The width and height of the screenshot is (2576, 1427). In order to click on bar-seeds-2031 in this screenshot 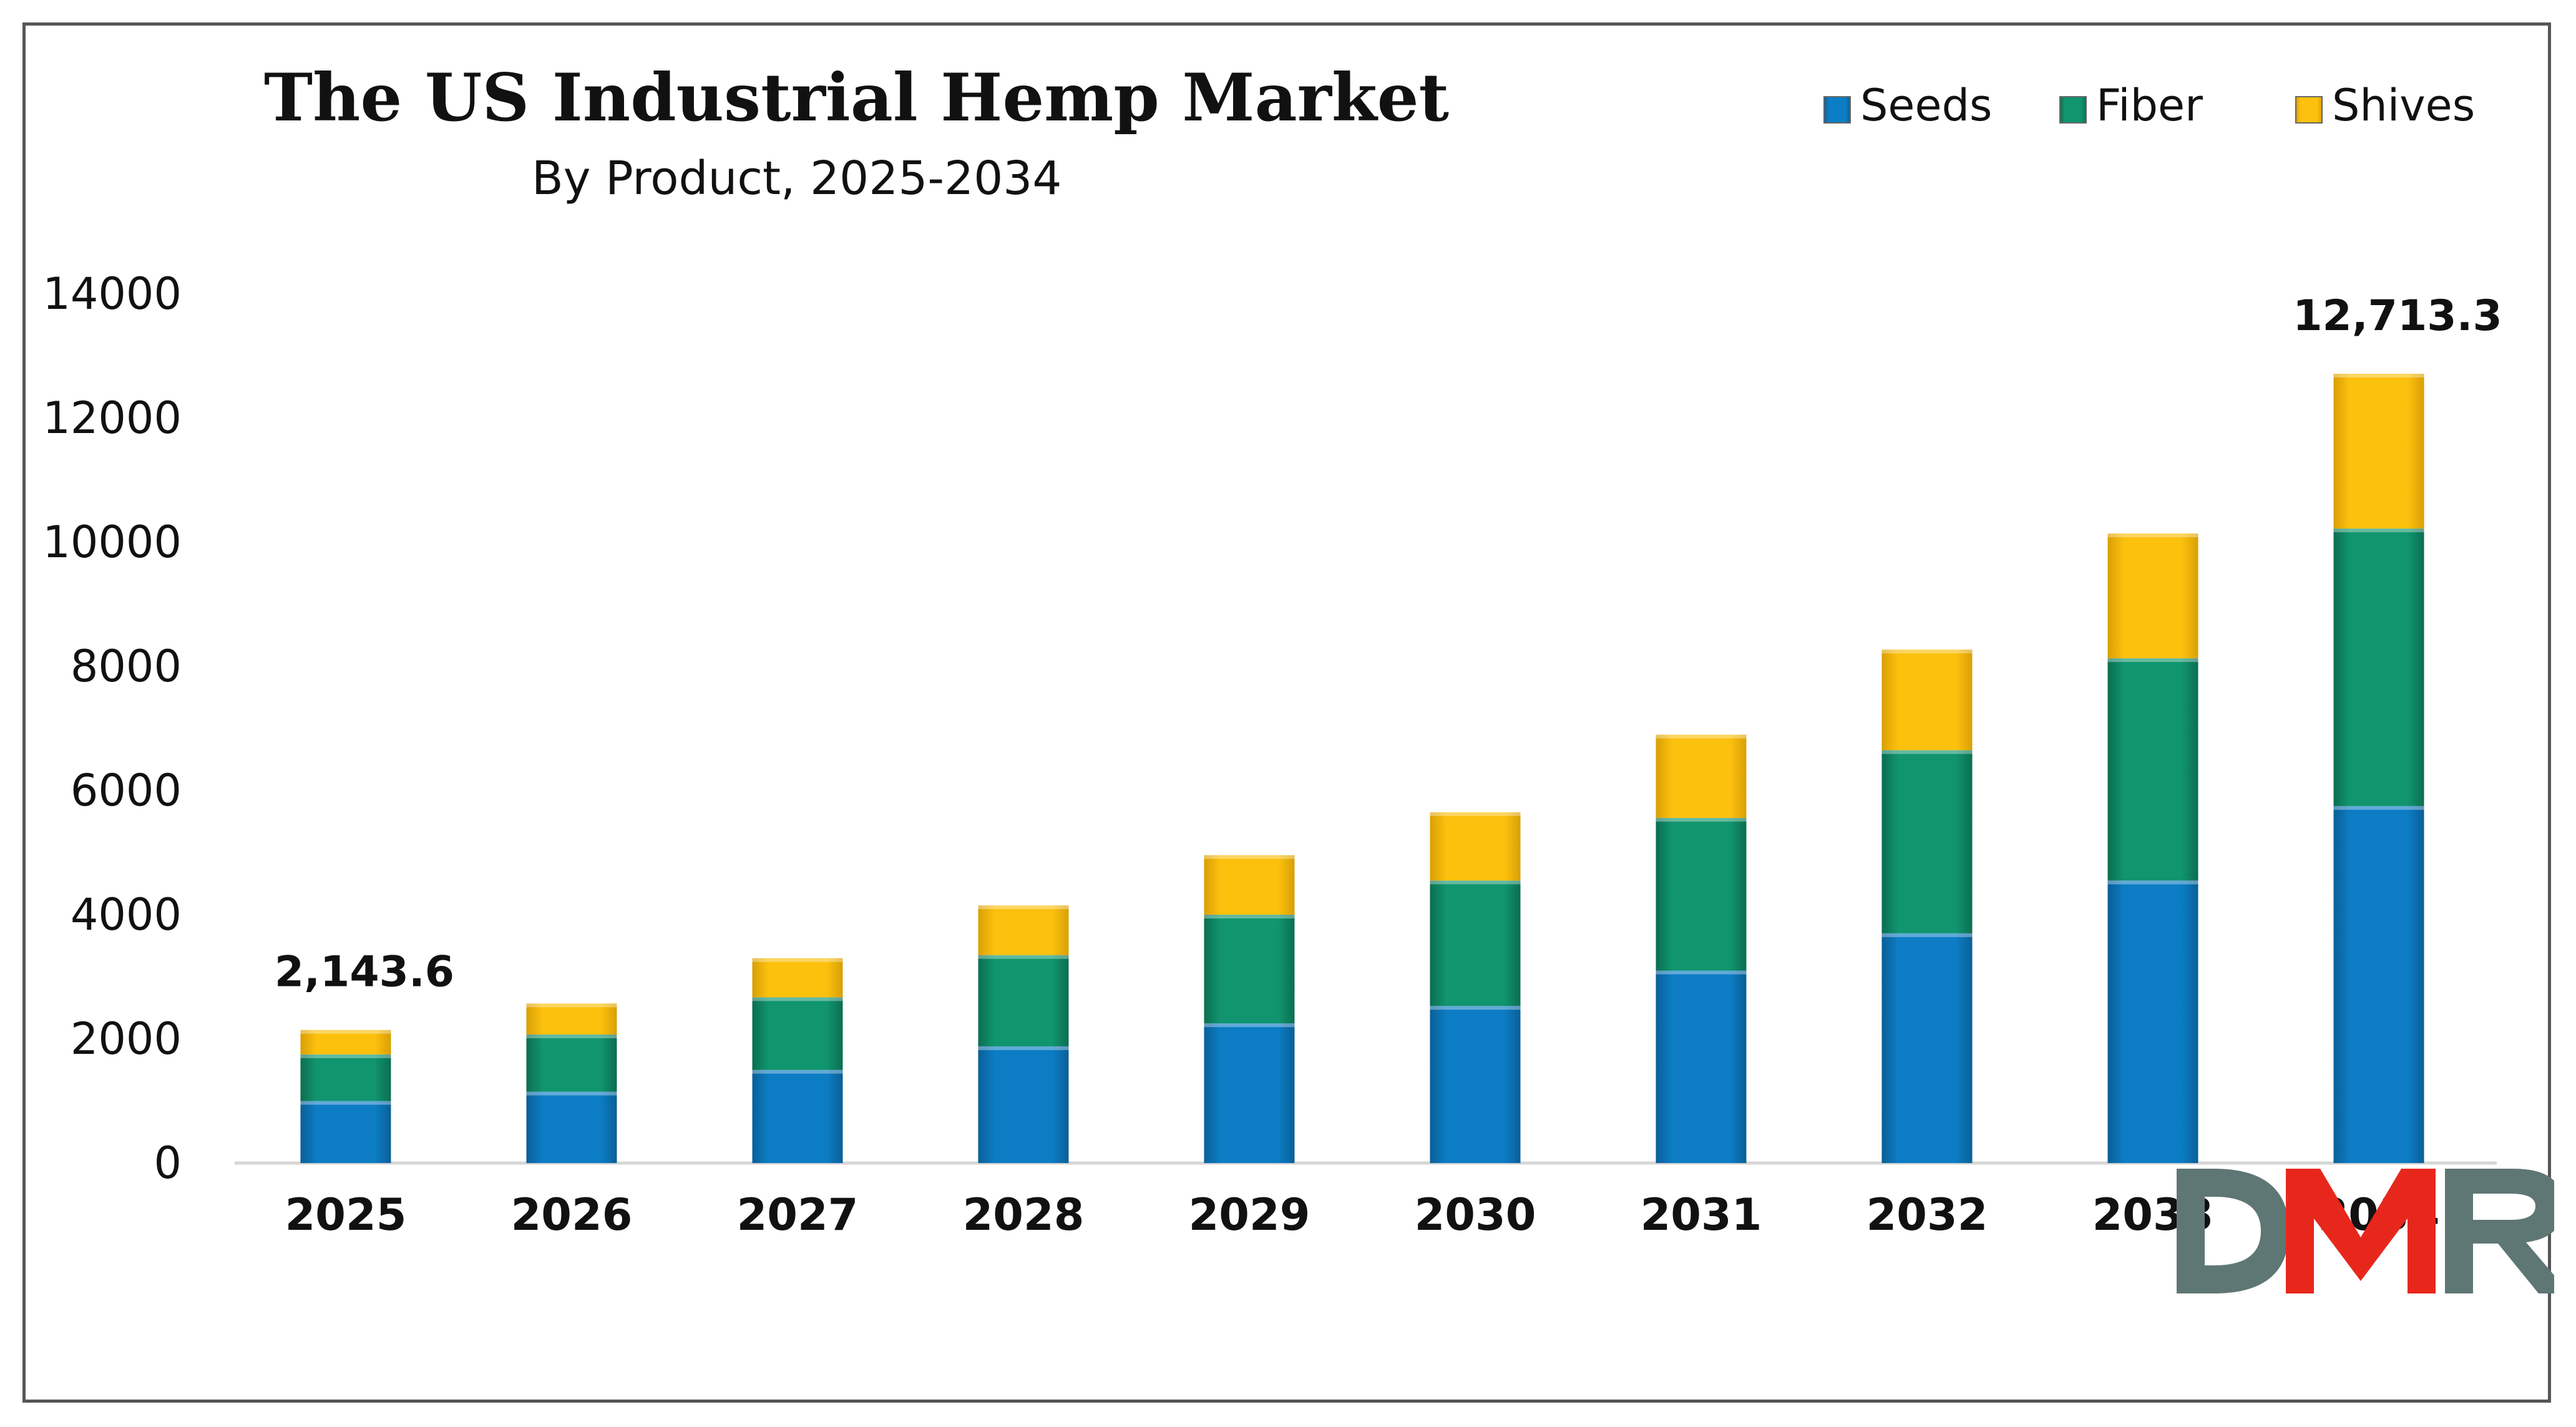, I will do `click(1701, 1067)`.